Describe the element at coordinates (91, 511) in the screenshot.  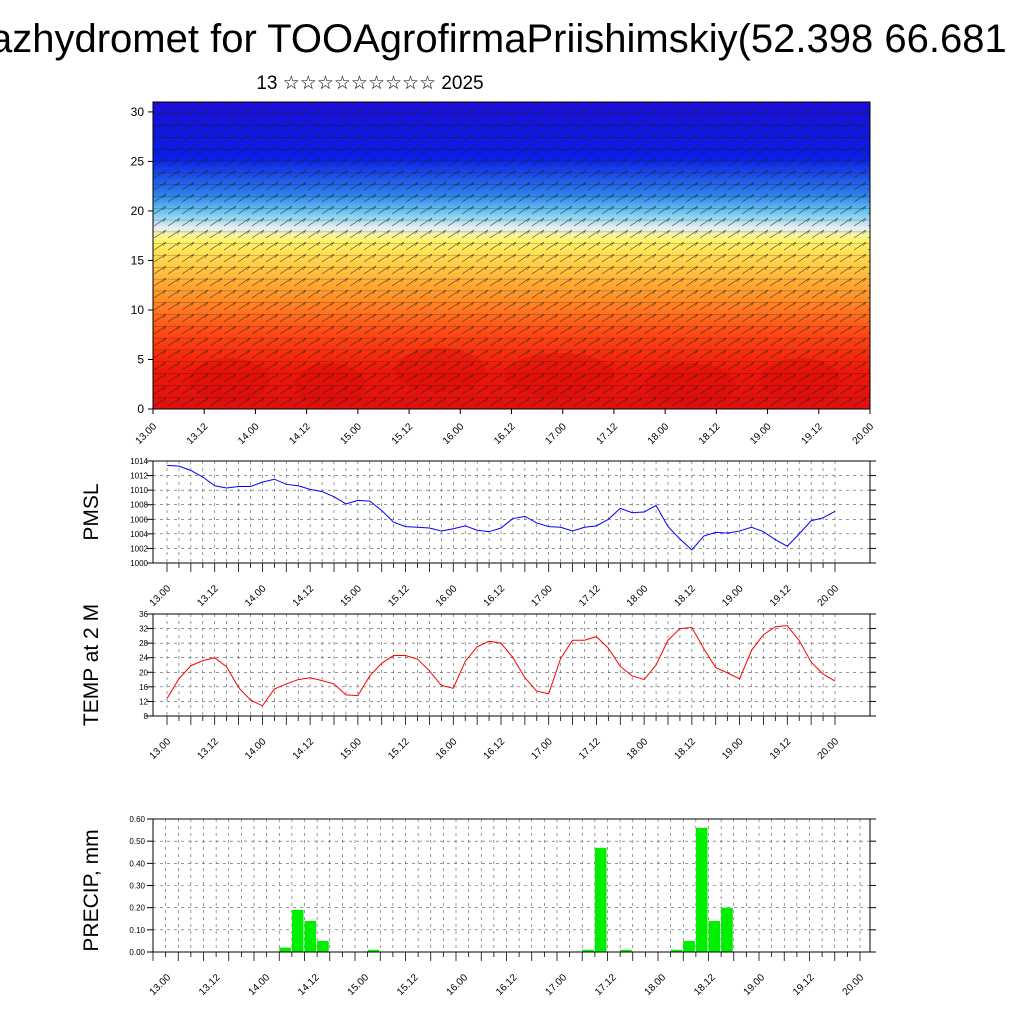
I see `y-axis-label: PMSL` at that location.